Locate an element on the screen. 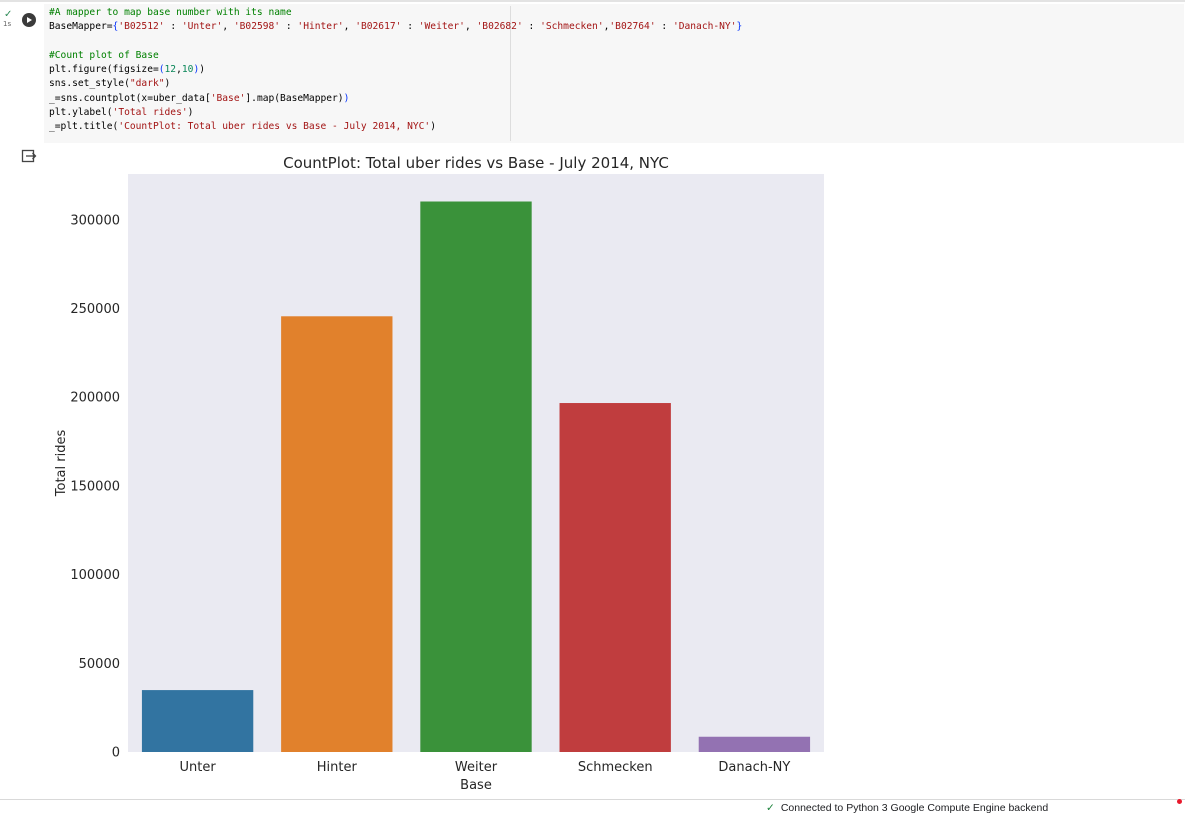 The height and width of the screenshot is (817, 1185). y-tick-label: 100000 is located at coordinates (95, 575).